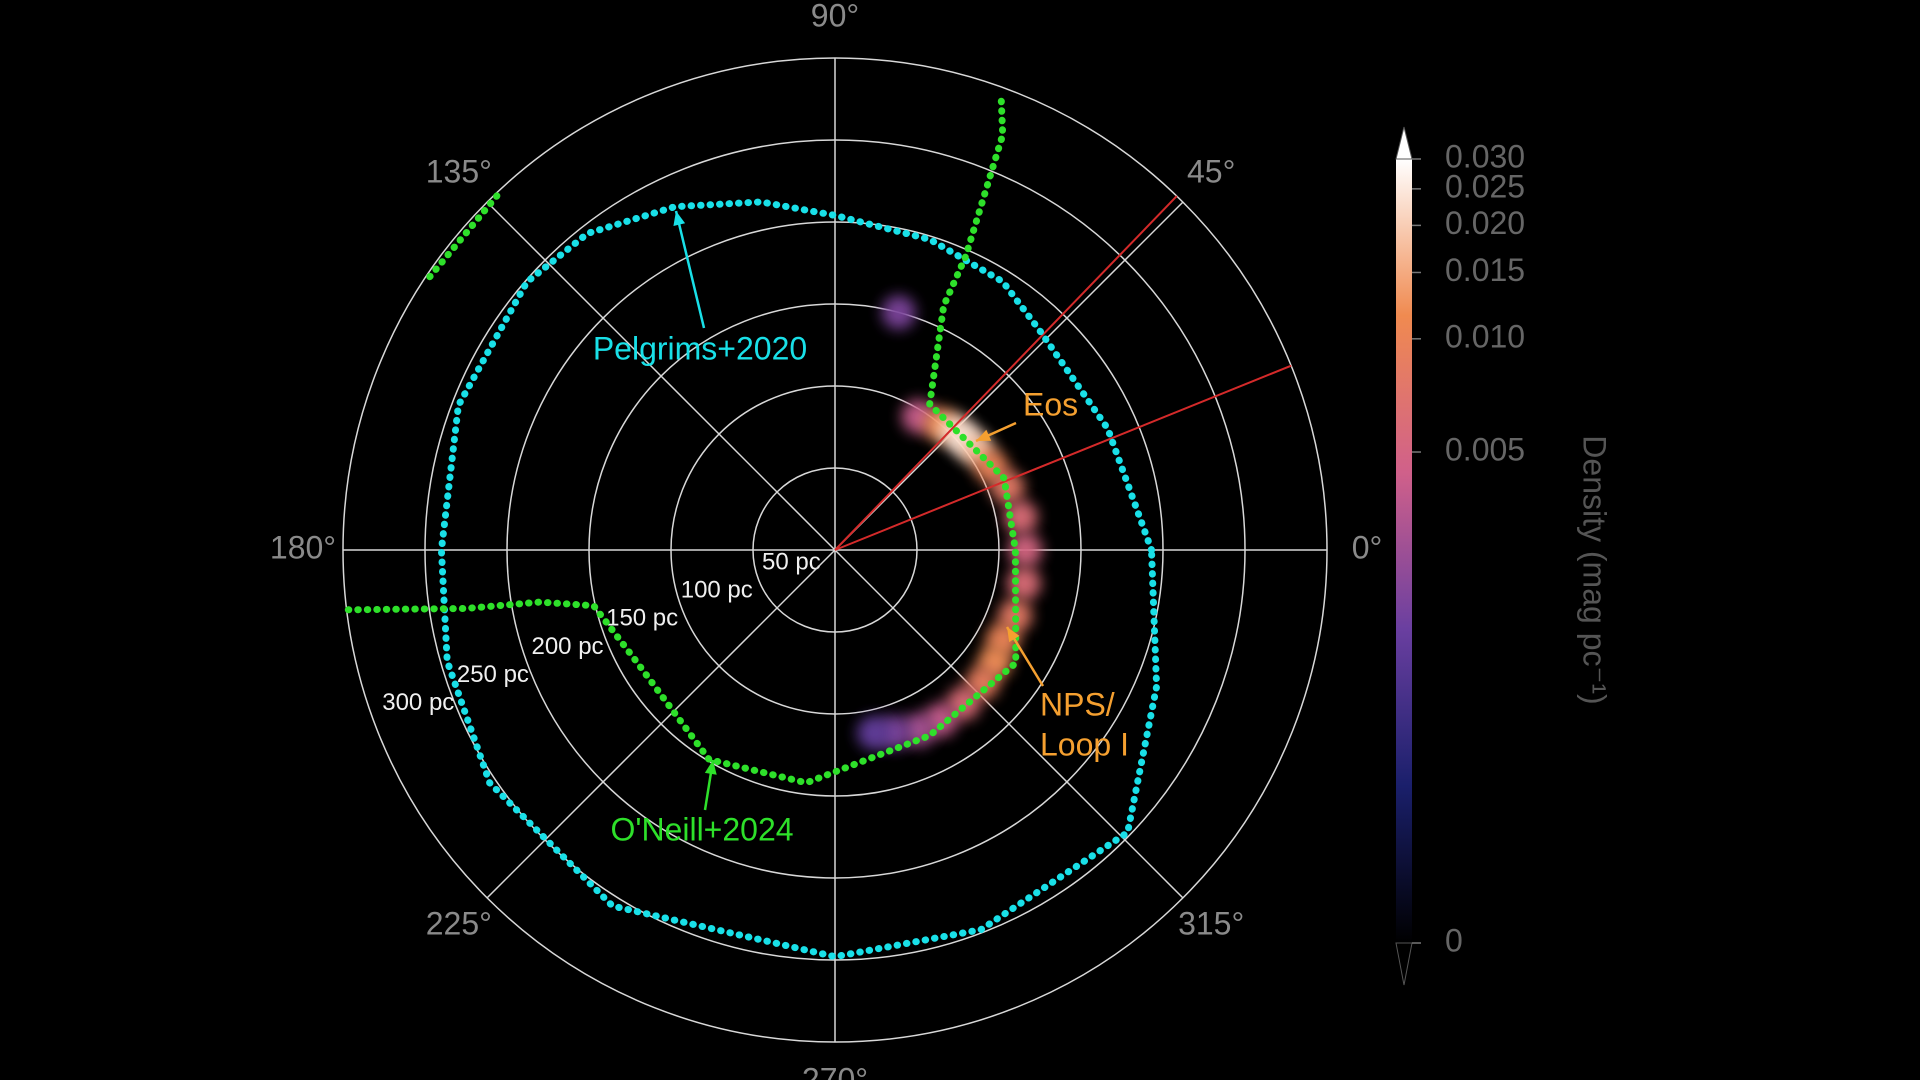 This screenshot has width=1920, height=1080. I want to click on reference-lines, so click(1063, 373).